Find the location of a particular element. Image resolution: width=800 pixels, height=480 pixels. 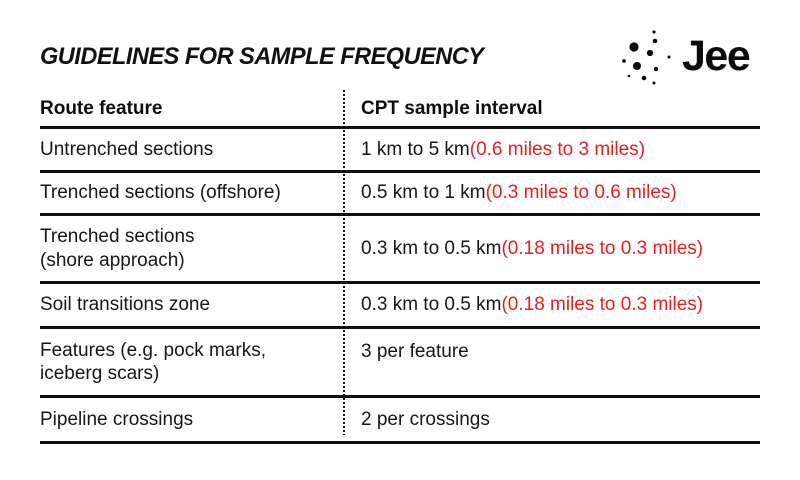

interval-metric: 2 per crossings is located at coordinates (425, 419).